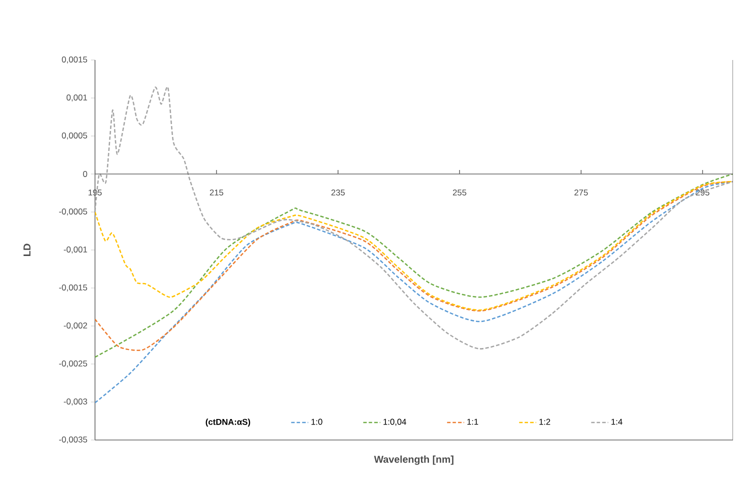  Describe the element at coordinates (85, 174) in the screenshot. I see `y-tick-label: 0` at that location.